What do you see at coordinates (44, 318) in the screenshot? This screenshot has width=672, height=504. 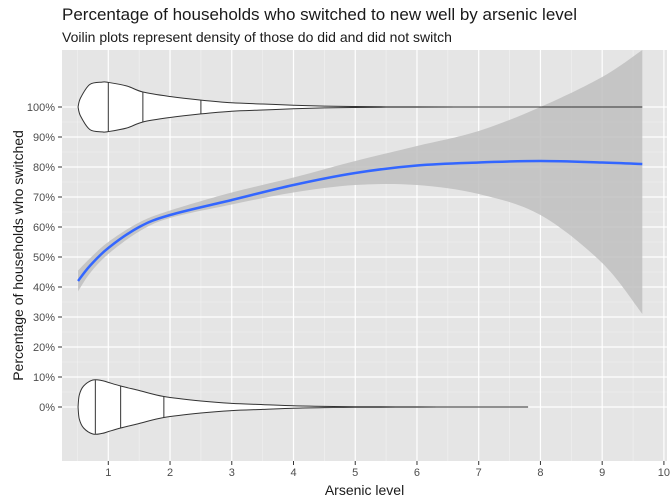 I see `y-tick-label: 30%` at bounding box center [44, 318].